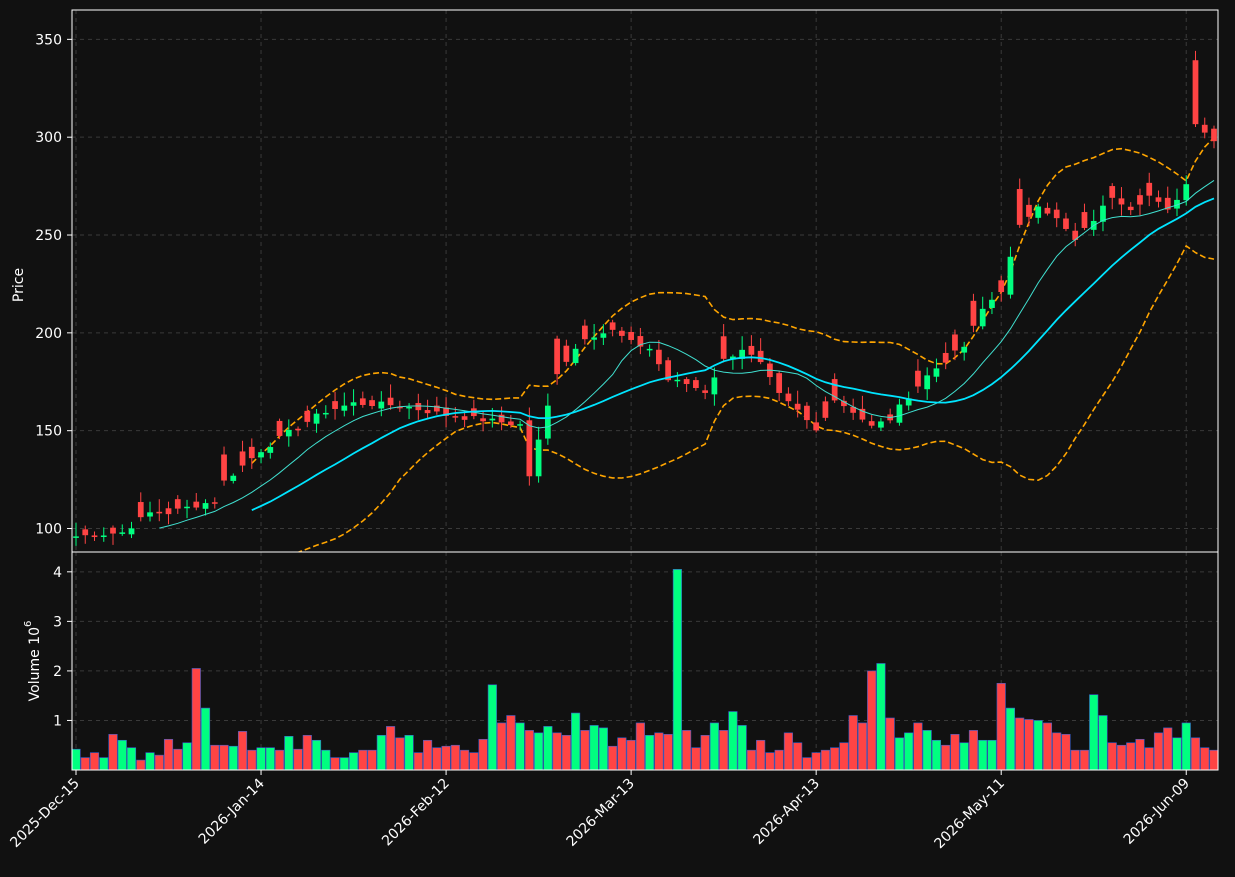 This screenshot has height=877, width=1235. Describe the element at coordinates (33, 661) in the screenshot. I see `volume-axis-label: Volume 106` at that location.